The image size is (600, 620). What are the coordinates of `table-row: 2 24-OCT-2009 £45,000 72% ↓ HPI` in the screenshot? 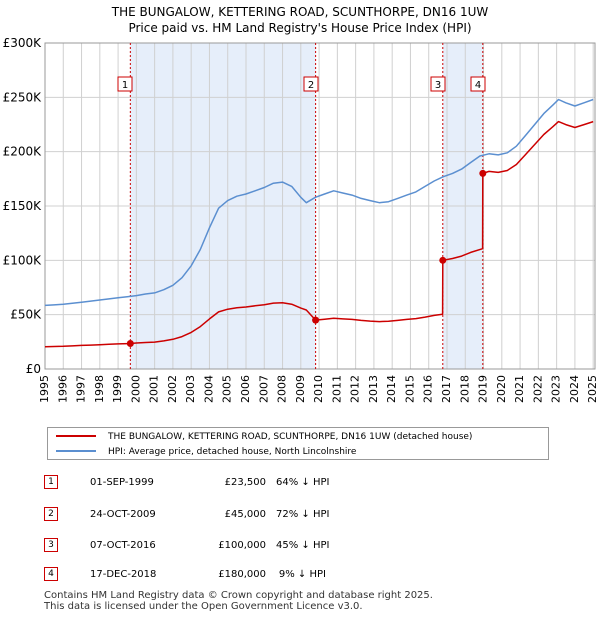 It's located at (304, 515).